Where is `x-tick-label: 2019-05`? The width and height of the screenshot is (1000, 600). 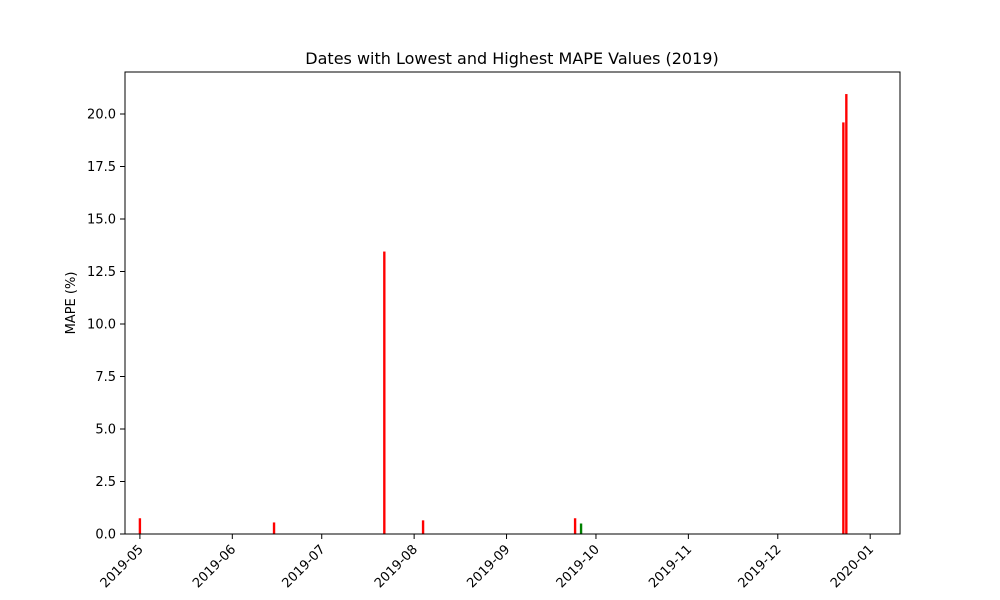
x-tick-label: 2019-05 is located at coordinates (122, 566).